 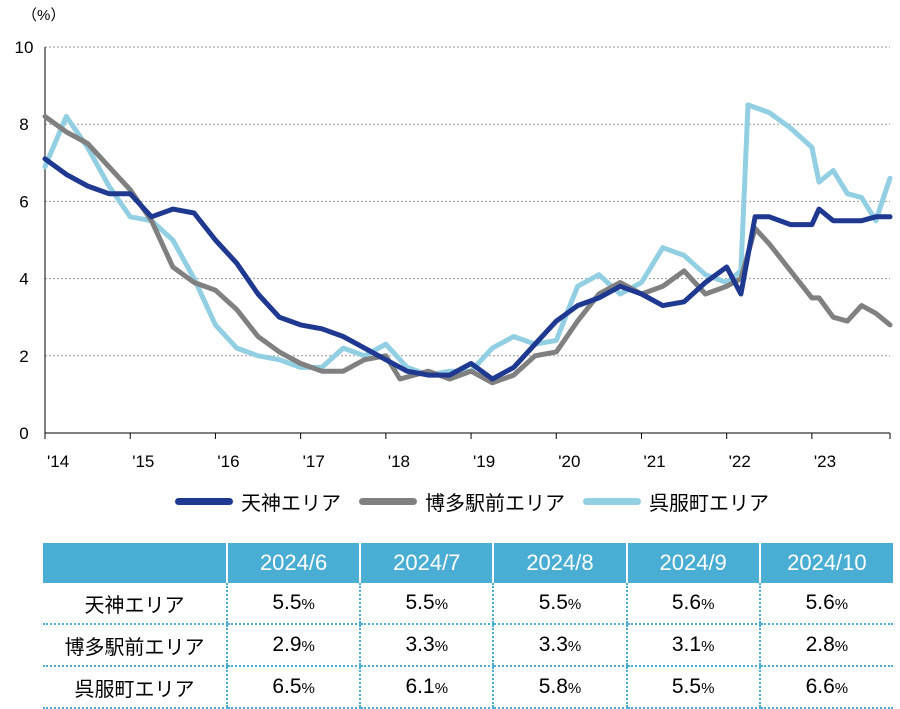 What do you see at coordinates (709, 502) in the screenshot?
I see `legend-label-gofukumachi: 呉服町エリア` at bounding box center [709, 502].